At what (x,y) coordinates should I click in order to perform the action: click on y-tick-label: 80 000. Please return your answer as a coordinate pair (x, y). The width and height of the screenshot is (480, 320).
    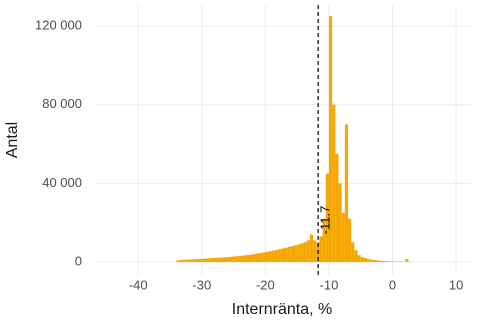
    Looking at the image, I should click on (62, 103).